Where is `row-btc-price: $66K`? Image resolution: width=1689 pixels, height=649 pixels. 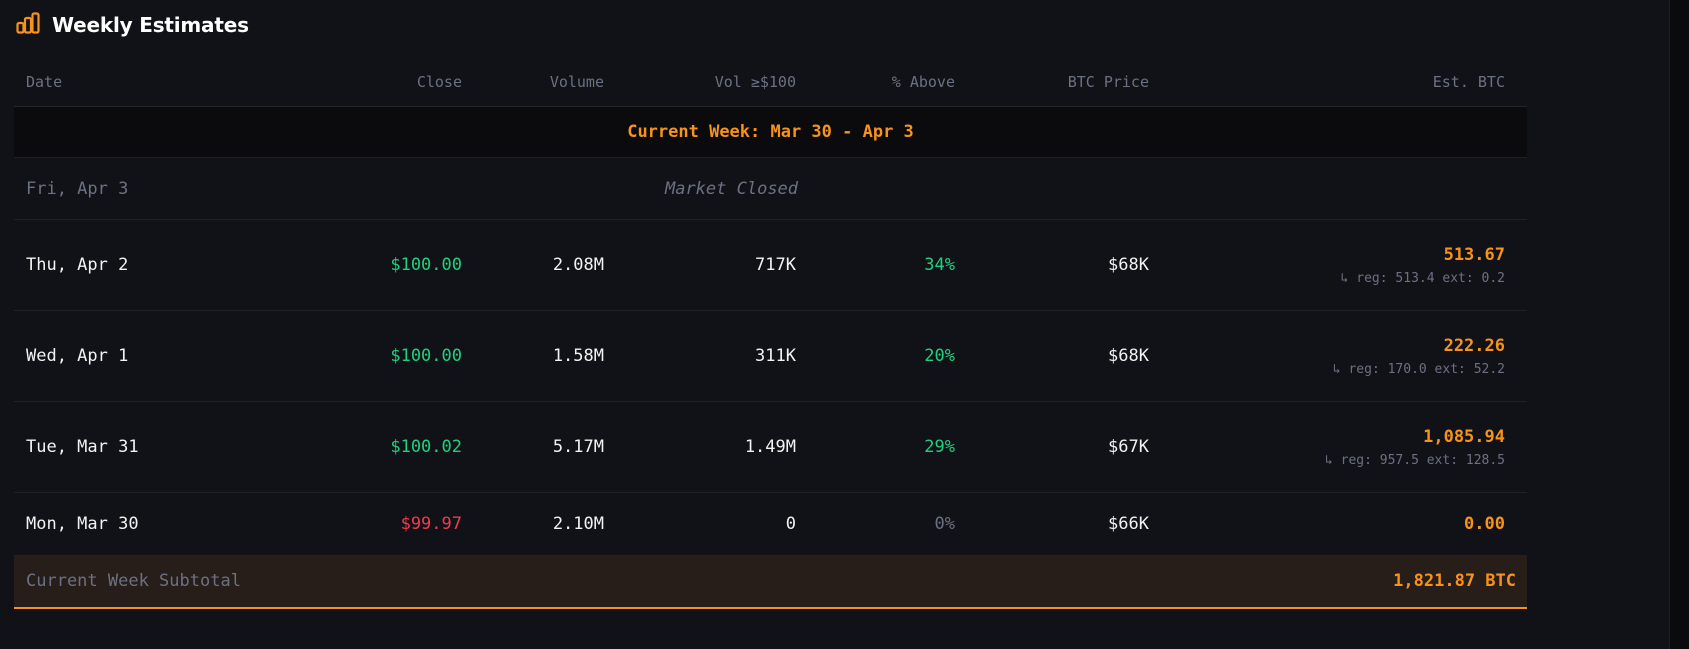
row-btc-price: $66K is located at coordinates (1128, 524).